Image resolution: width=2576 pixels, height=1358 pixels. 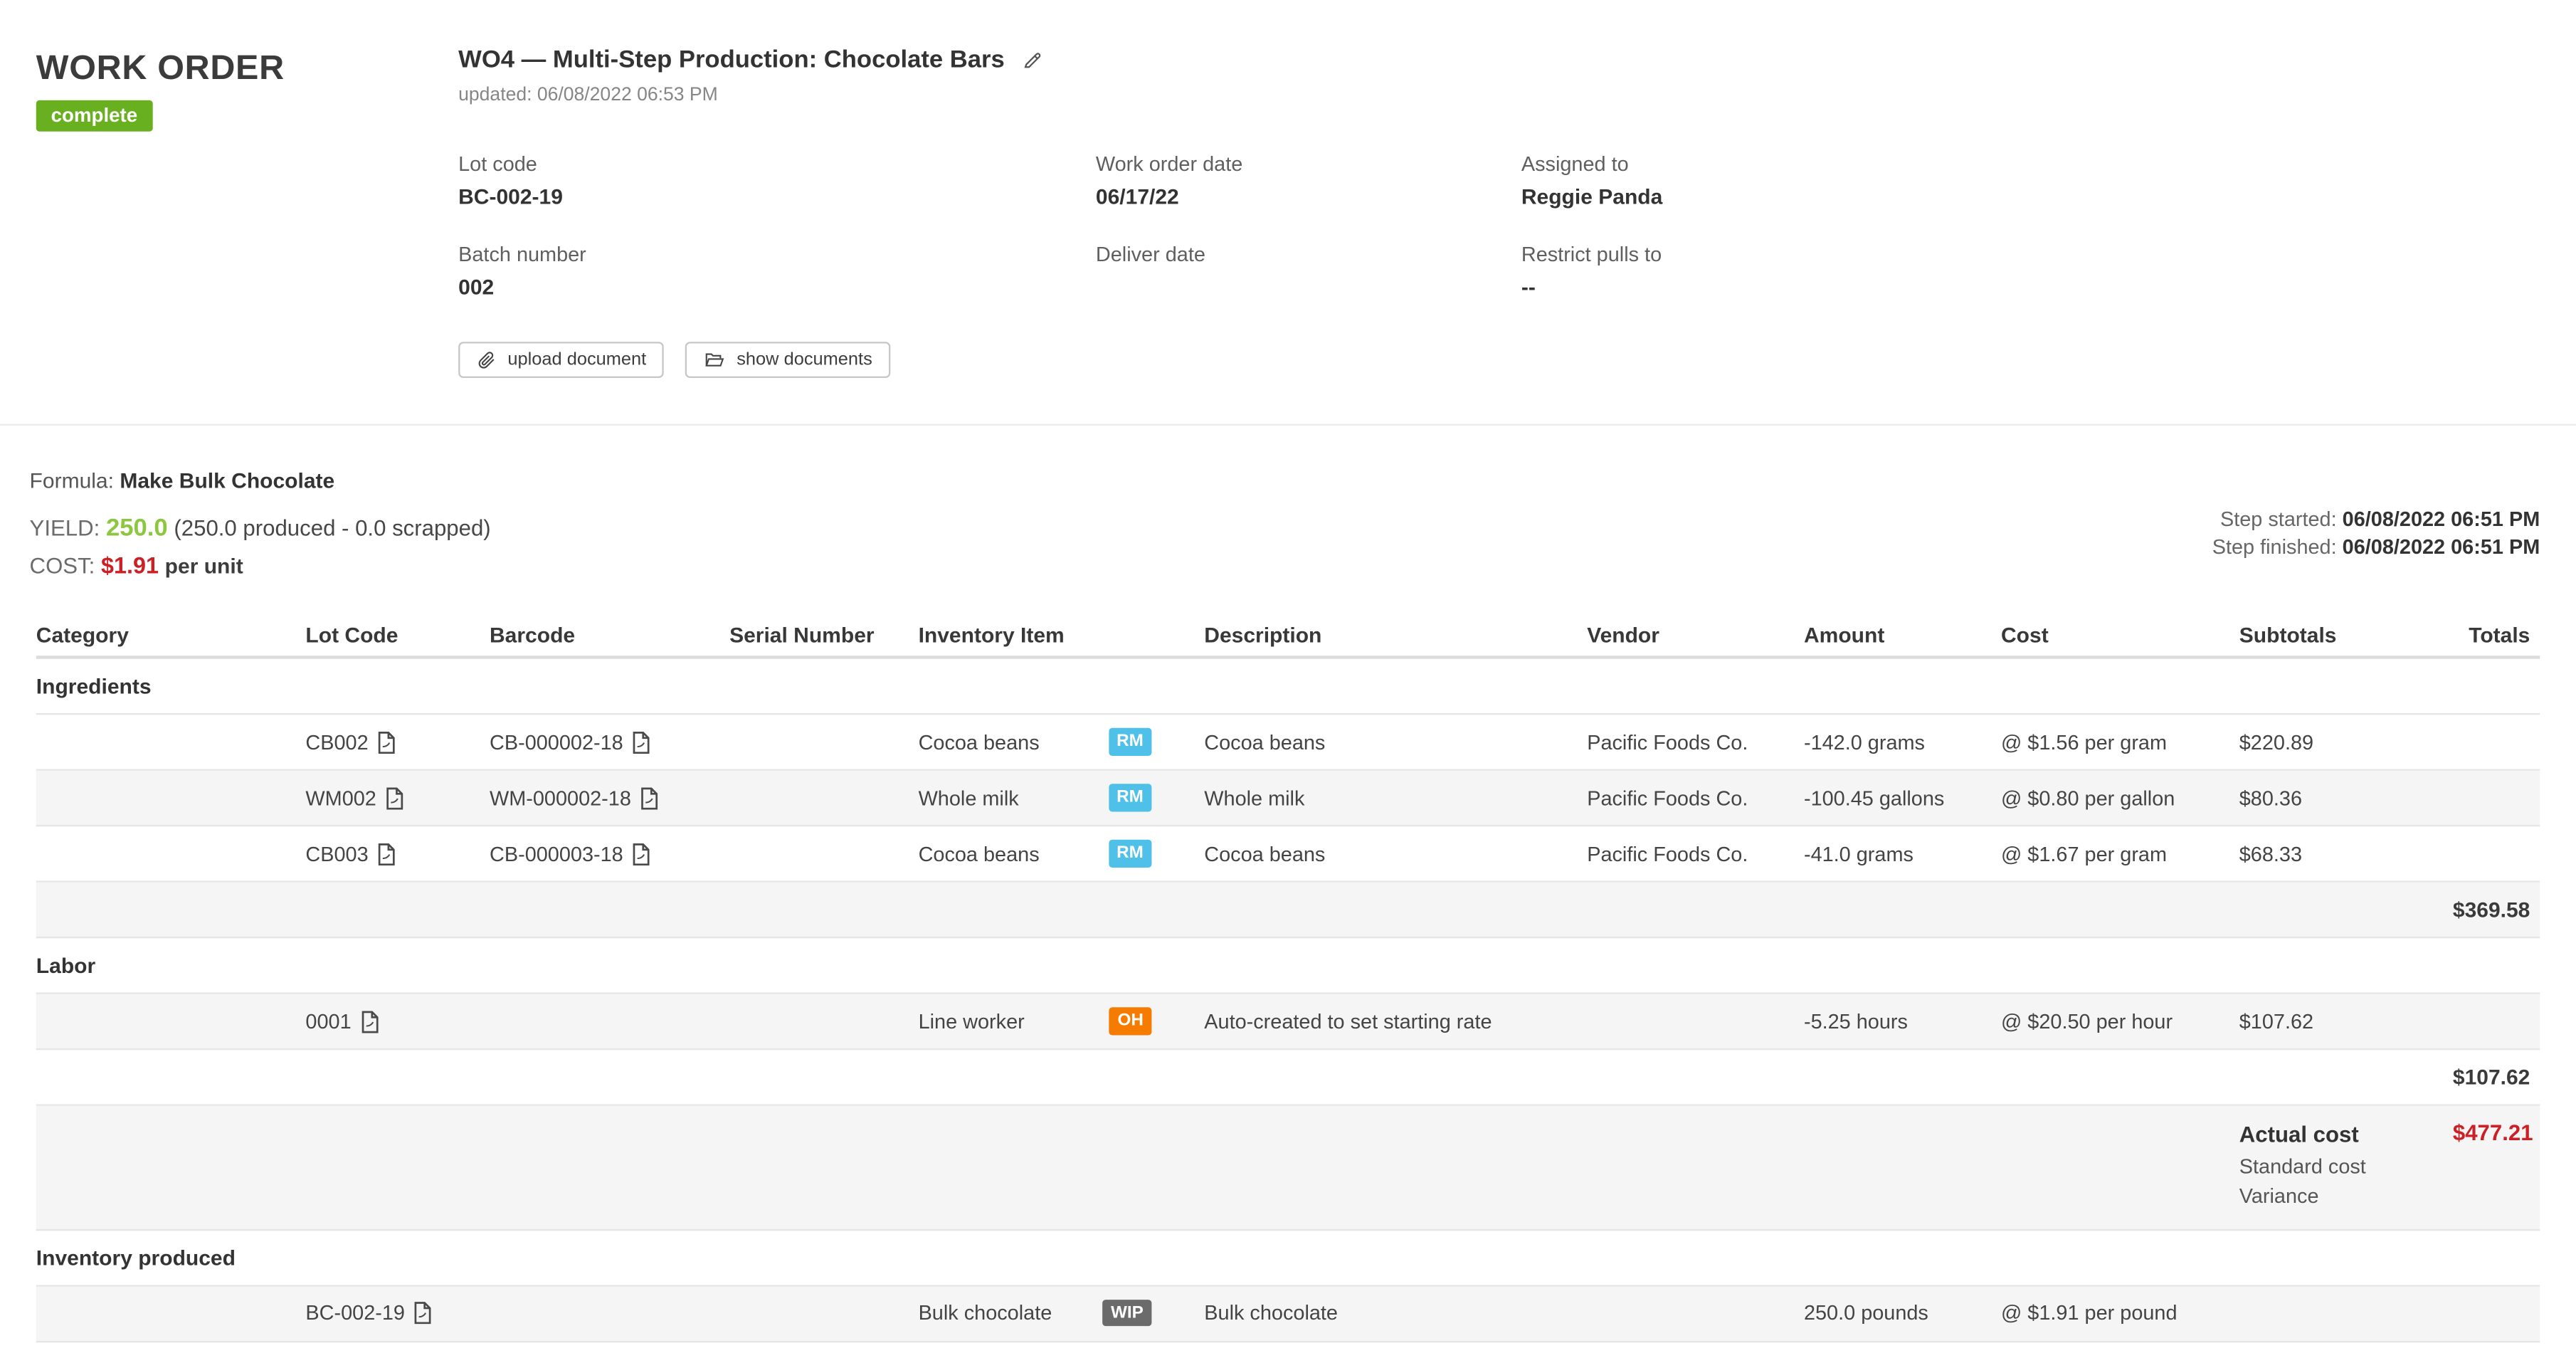 I want to click on field-assigned-to: Assigned to Reggie Panda, so click(x=2030, y=181).